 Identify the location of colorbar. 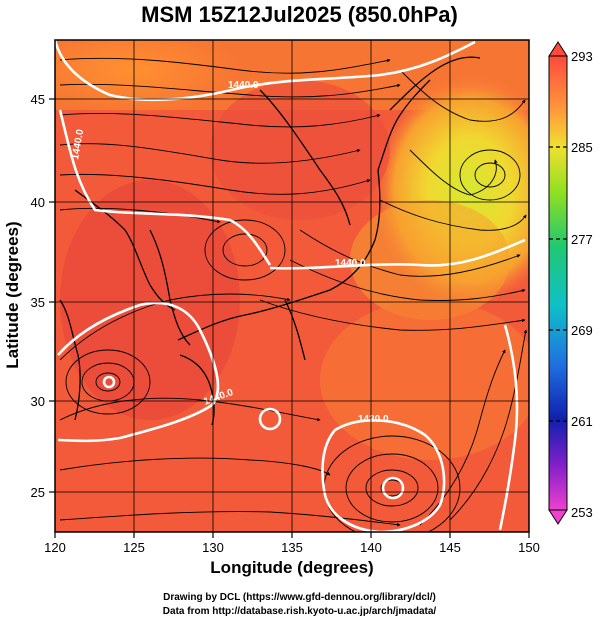
(558, 283).